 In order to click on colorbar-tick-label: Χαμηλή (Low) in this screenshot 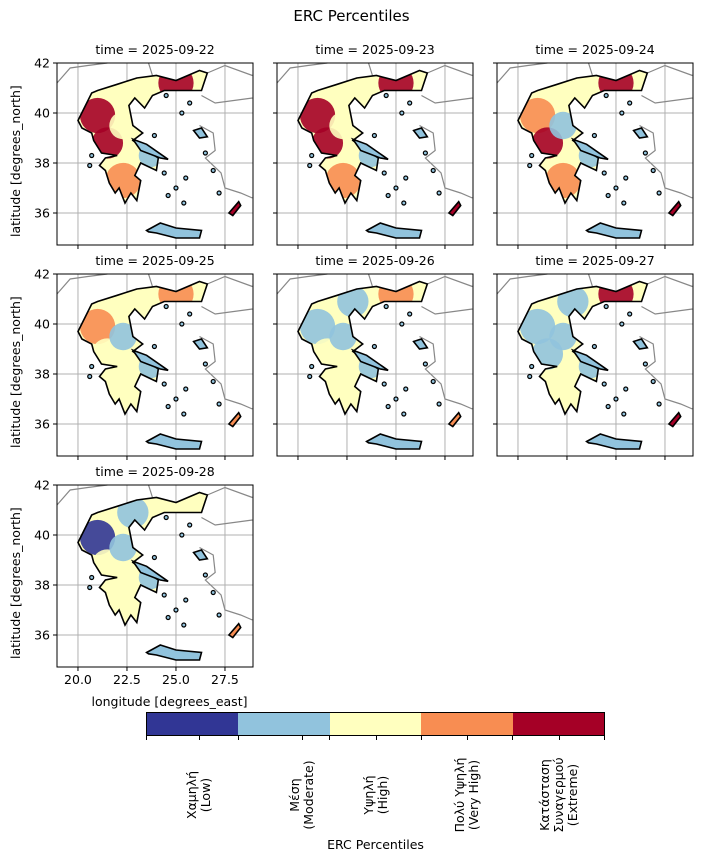, I will do `click(198, 795)`.